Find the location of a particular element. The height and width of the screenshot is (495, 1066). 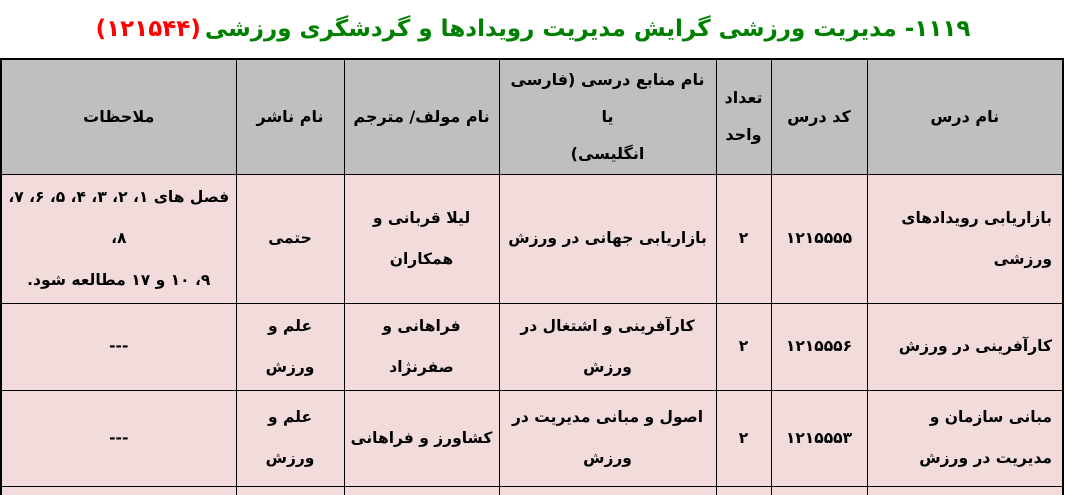

cell-course-code: ۱۲۱۵۵۵۶ is located at coordinates (819, 346).